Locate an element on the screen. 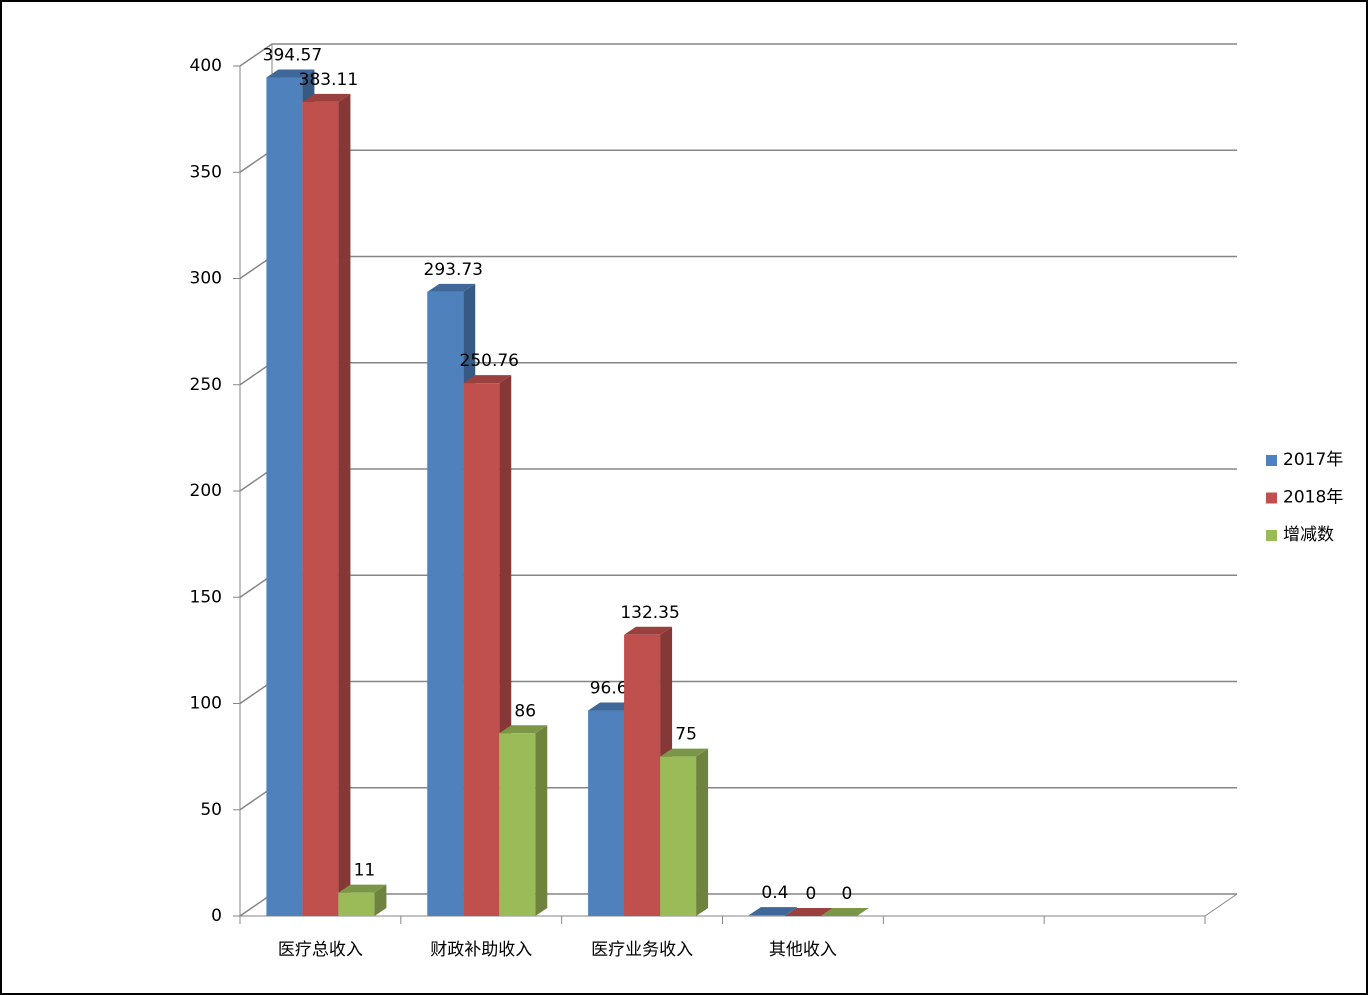 This screenshot has width=1368, height=995. y-tick-label: 150 is located at coordinates (206, 597).